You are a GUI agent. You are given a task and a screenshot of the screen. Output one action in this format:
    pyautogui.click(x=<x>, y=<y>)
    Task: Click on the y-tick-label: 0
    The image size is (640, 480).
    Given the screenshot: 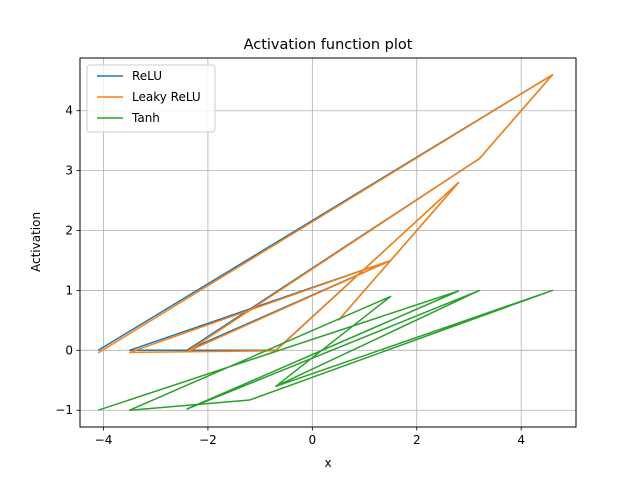 What is the action you would take?
    pyautogui.click(x=69, y=350)
    